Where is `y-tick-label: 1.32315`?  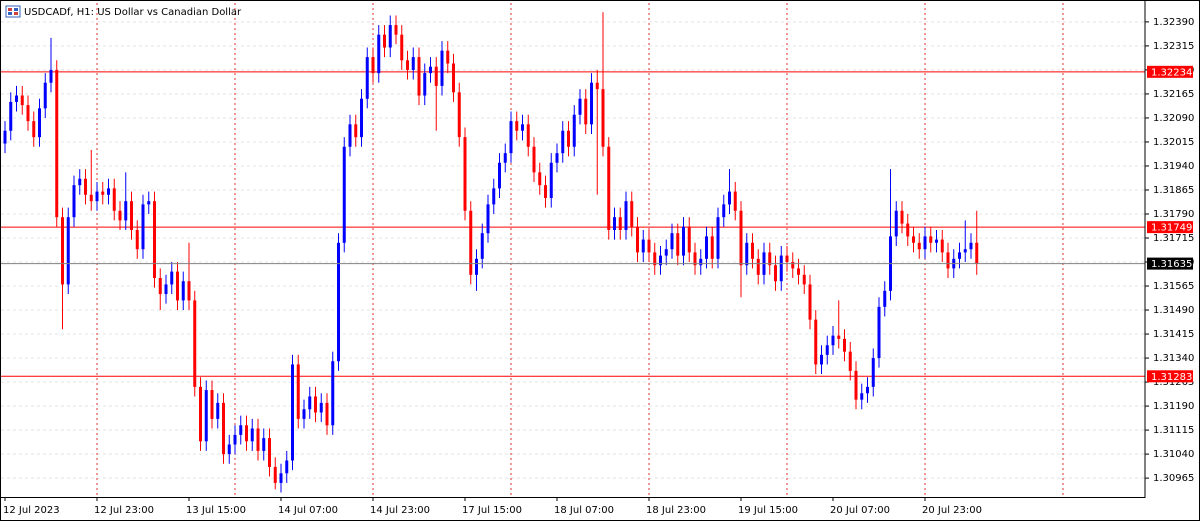
y-tick-label: 1.32315 is located at coordinates (1173, 46).